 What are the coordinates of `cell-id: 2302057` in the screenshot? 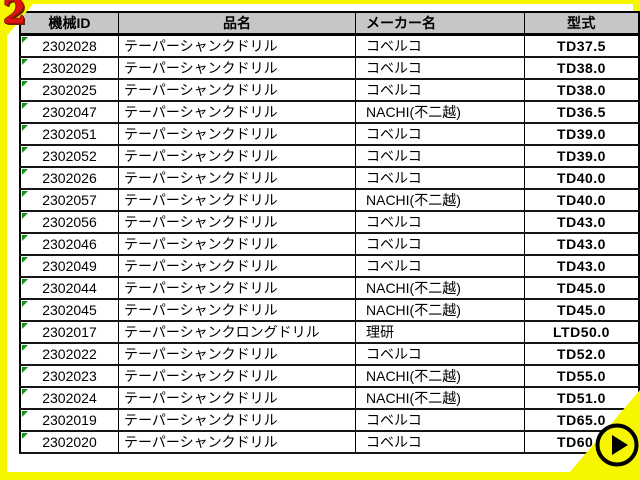 It's located at (69, 200).